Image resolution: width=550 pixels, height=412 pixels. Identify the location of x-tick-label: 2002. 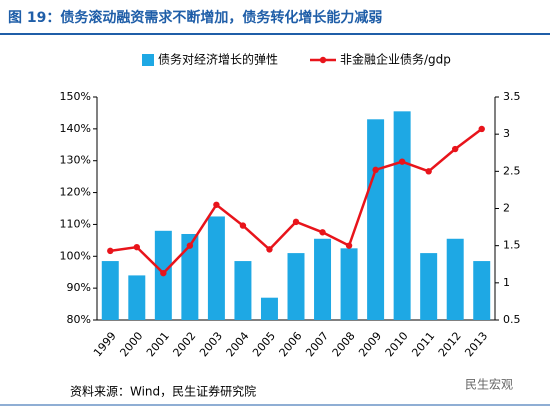
(185, 345).